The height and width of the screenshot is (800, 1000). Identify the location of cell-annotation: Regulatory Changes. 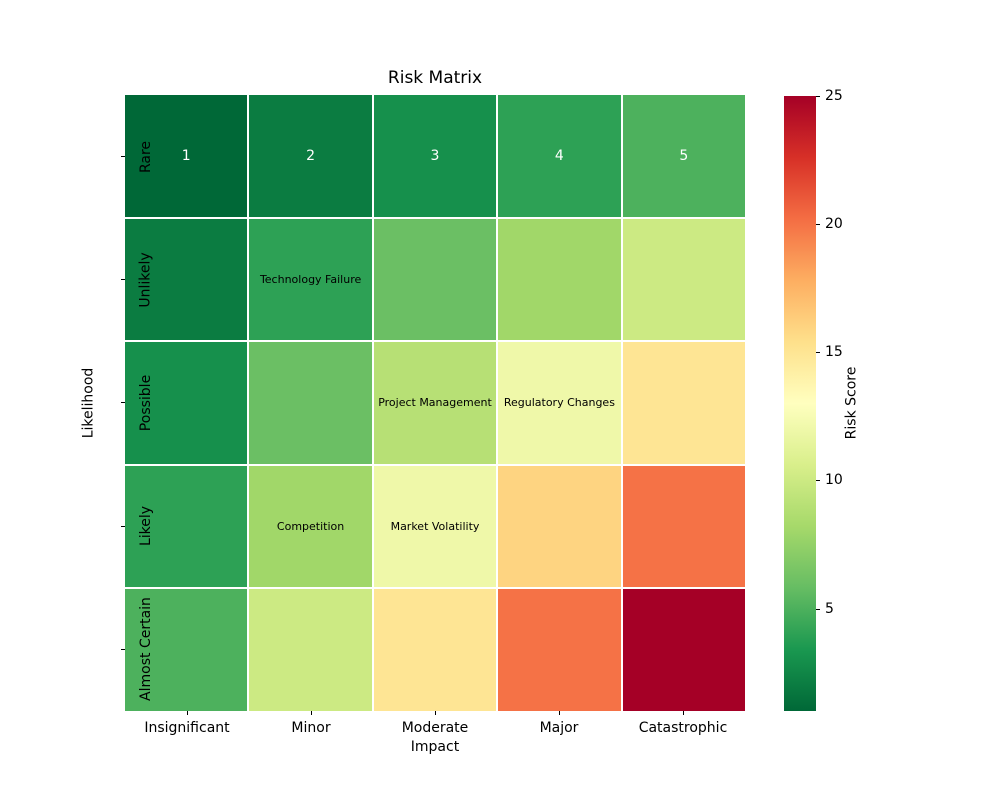
(559, 403).